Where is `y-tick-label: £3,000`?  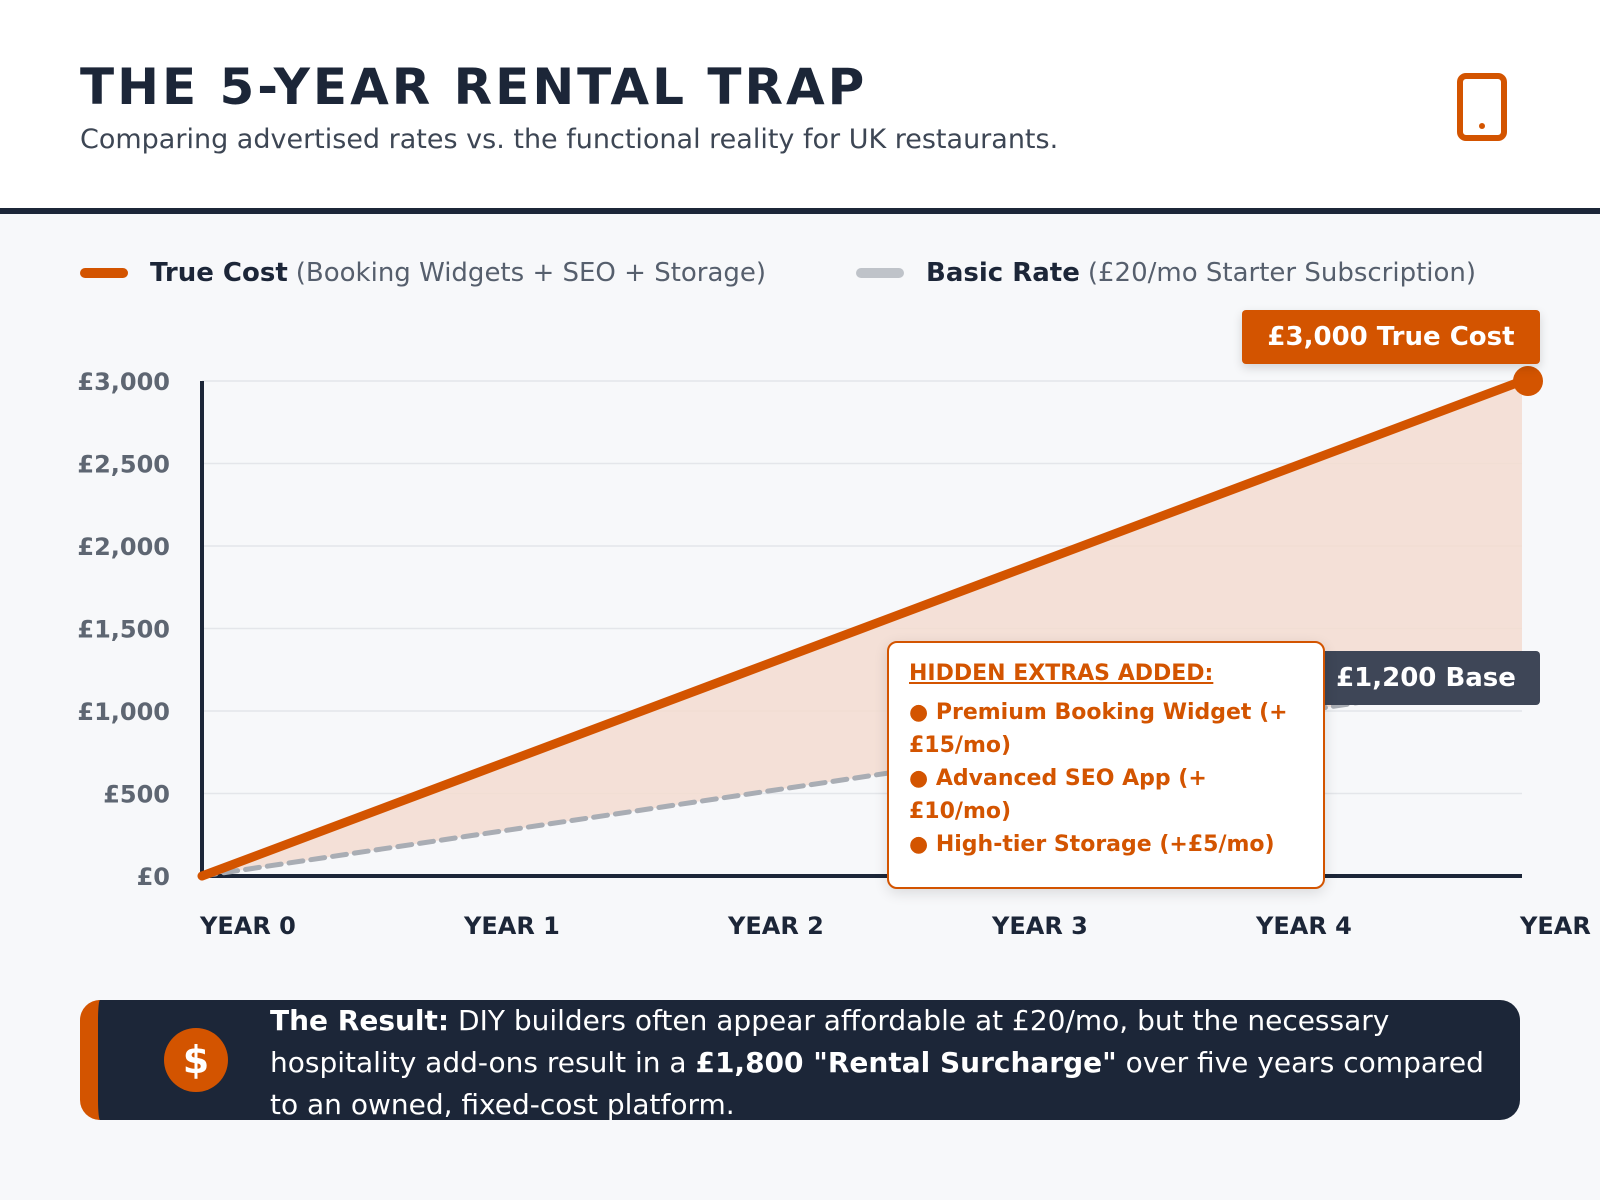
y-tick-label: £3,000 is located at coordinates (123, 382).